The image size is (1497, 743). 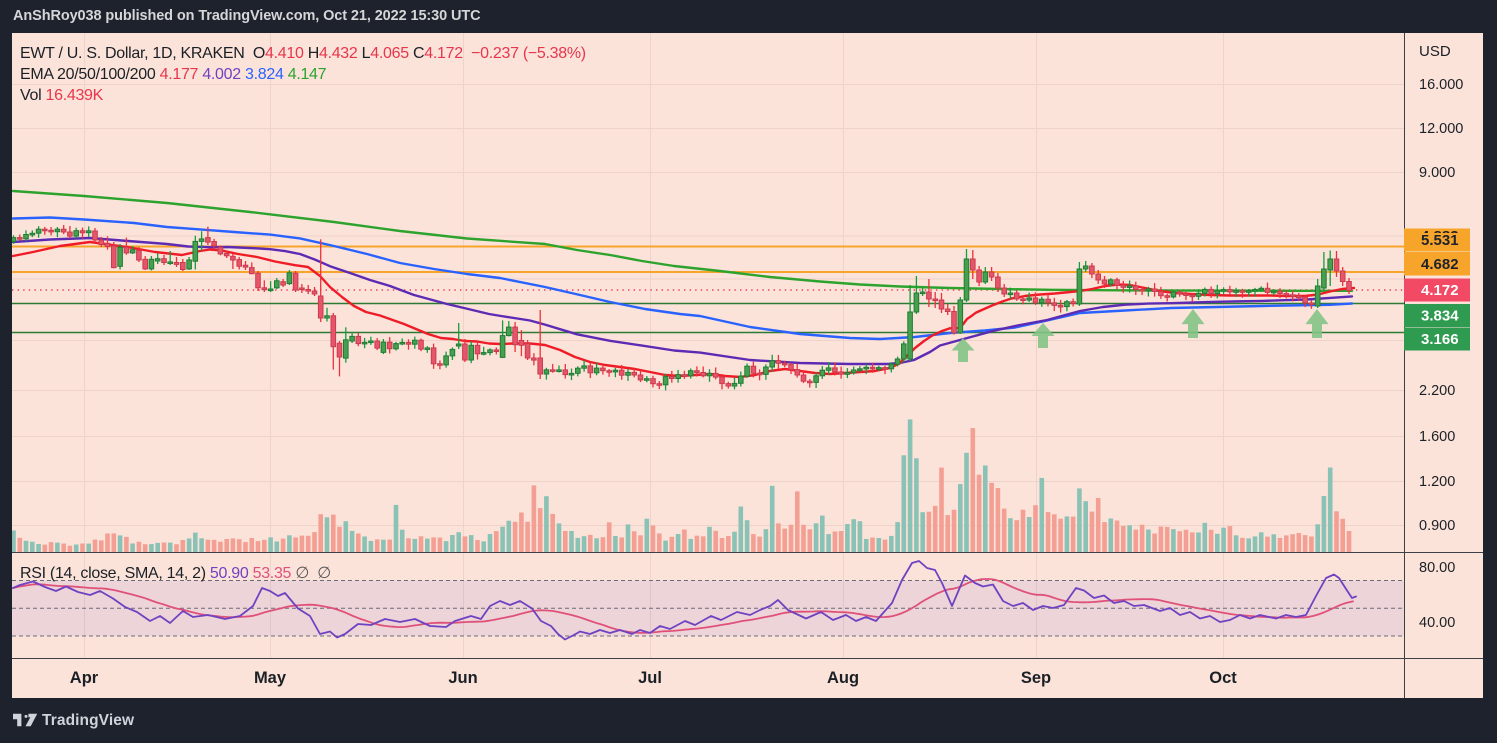 I want to click on svg-text: 9.000, so click(x=1437, y=173).